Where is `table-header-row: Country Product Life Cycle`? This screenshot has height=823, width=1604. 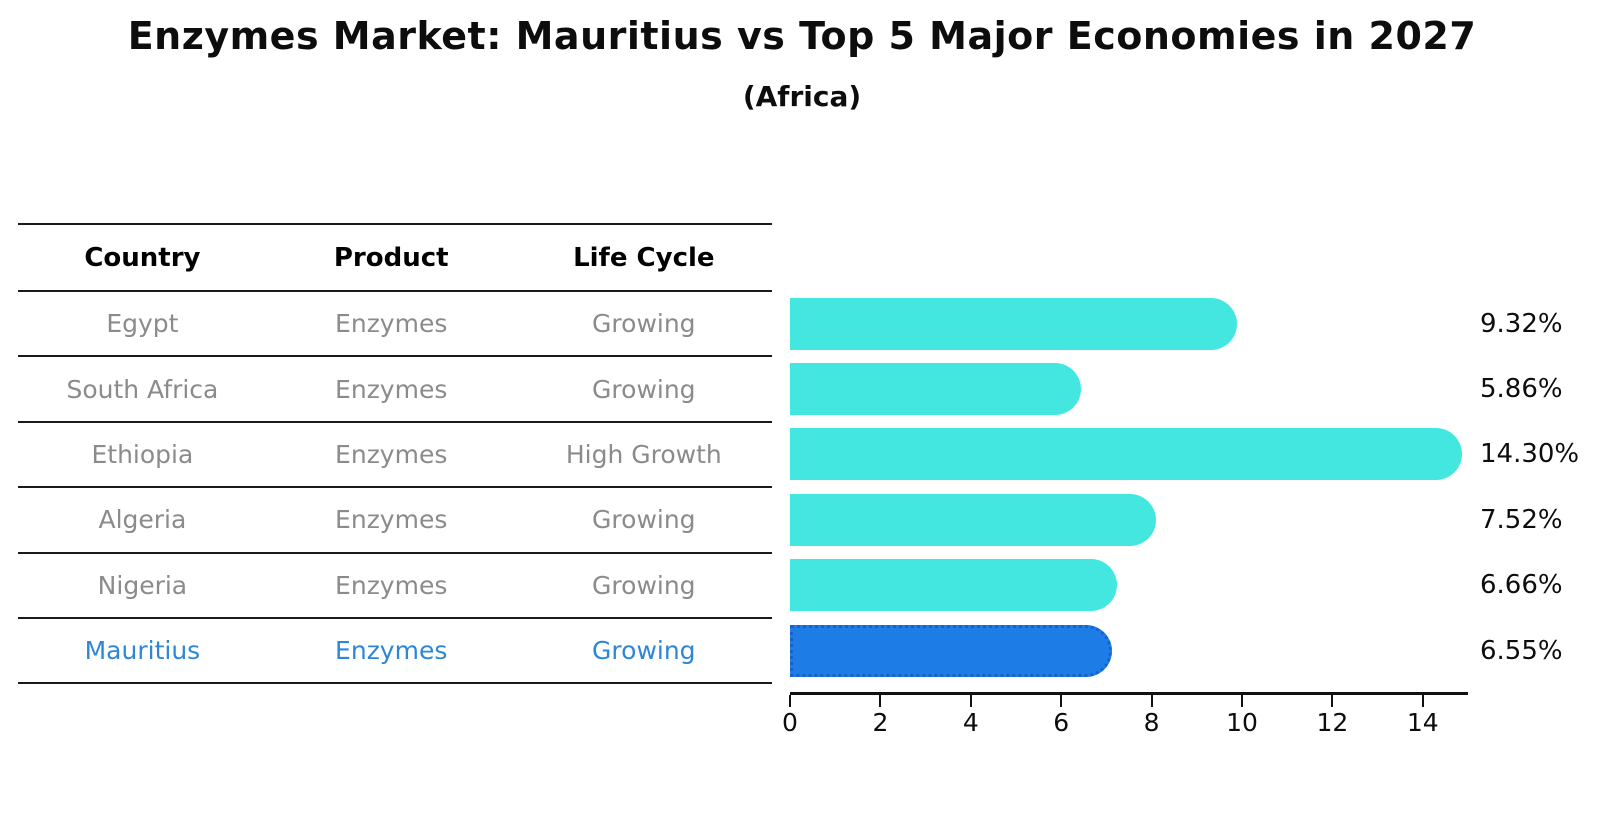 table-header-row: Country Product Life Cycle is located at coordinates (395, 258).